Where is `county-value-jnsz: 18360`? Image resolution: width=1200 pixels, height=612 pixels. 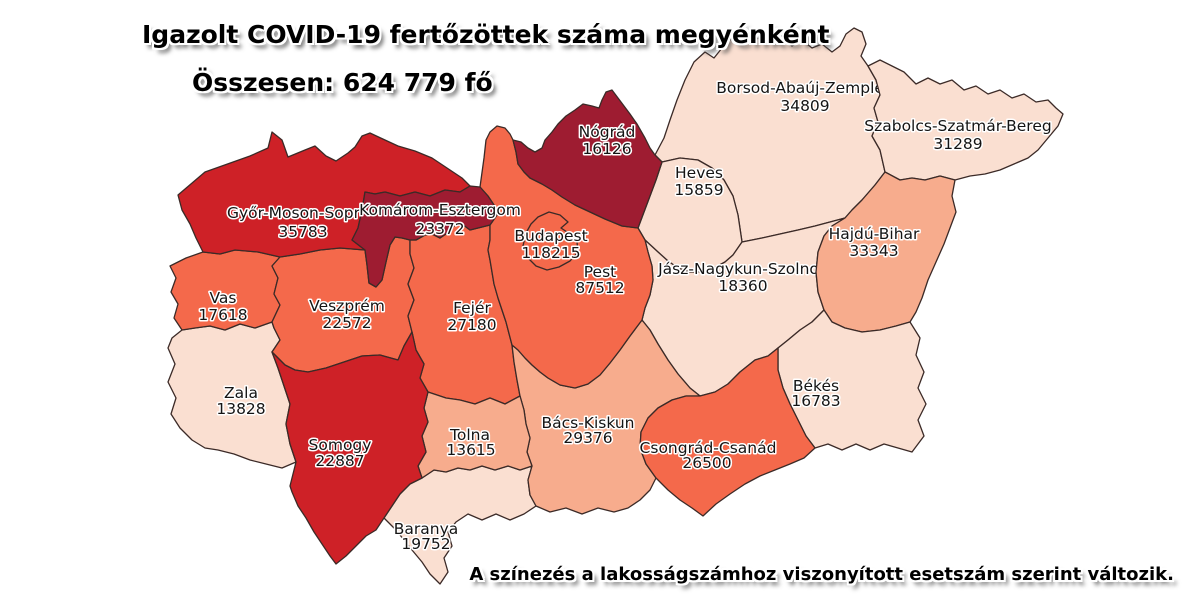
county-value-jnsz: 18360 is located at coordinates (742, 286).